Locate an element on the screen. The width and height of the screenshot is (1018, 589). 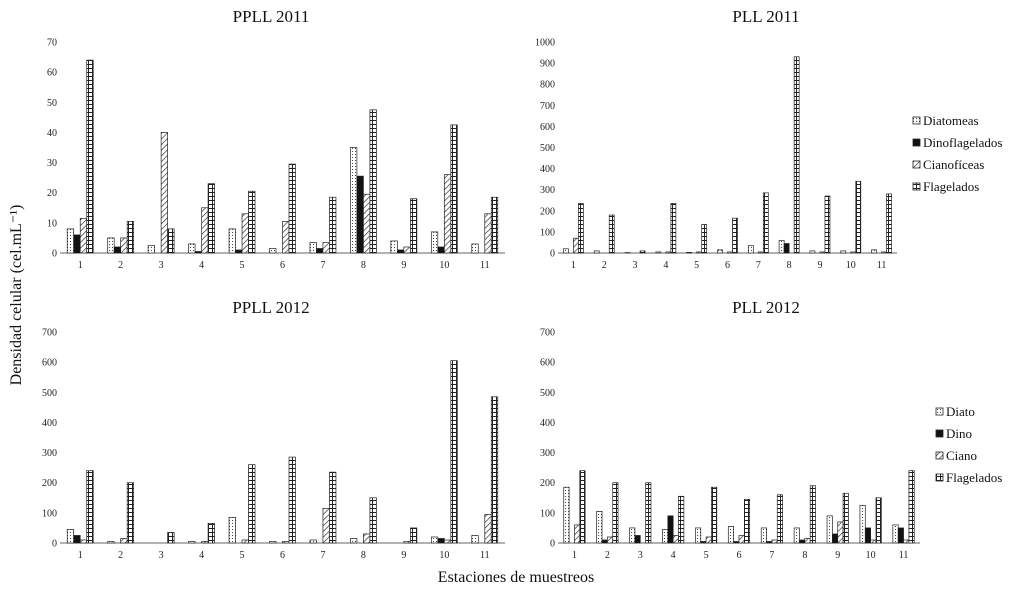
x-tick-label: 1 is located at coordinates (573, 265).